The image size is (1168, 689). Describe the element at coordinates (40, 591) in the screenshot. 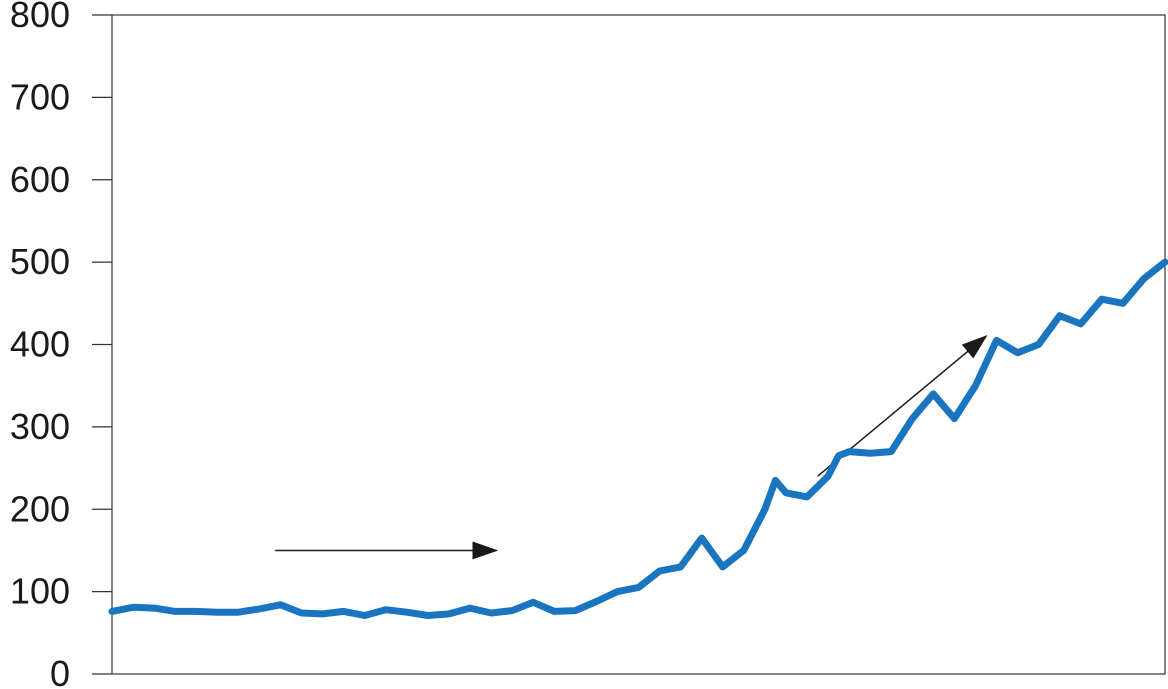

I see `y-tick-label: 100` at that location.